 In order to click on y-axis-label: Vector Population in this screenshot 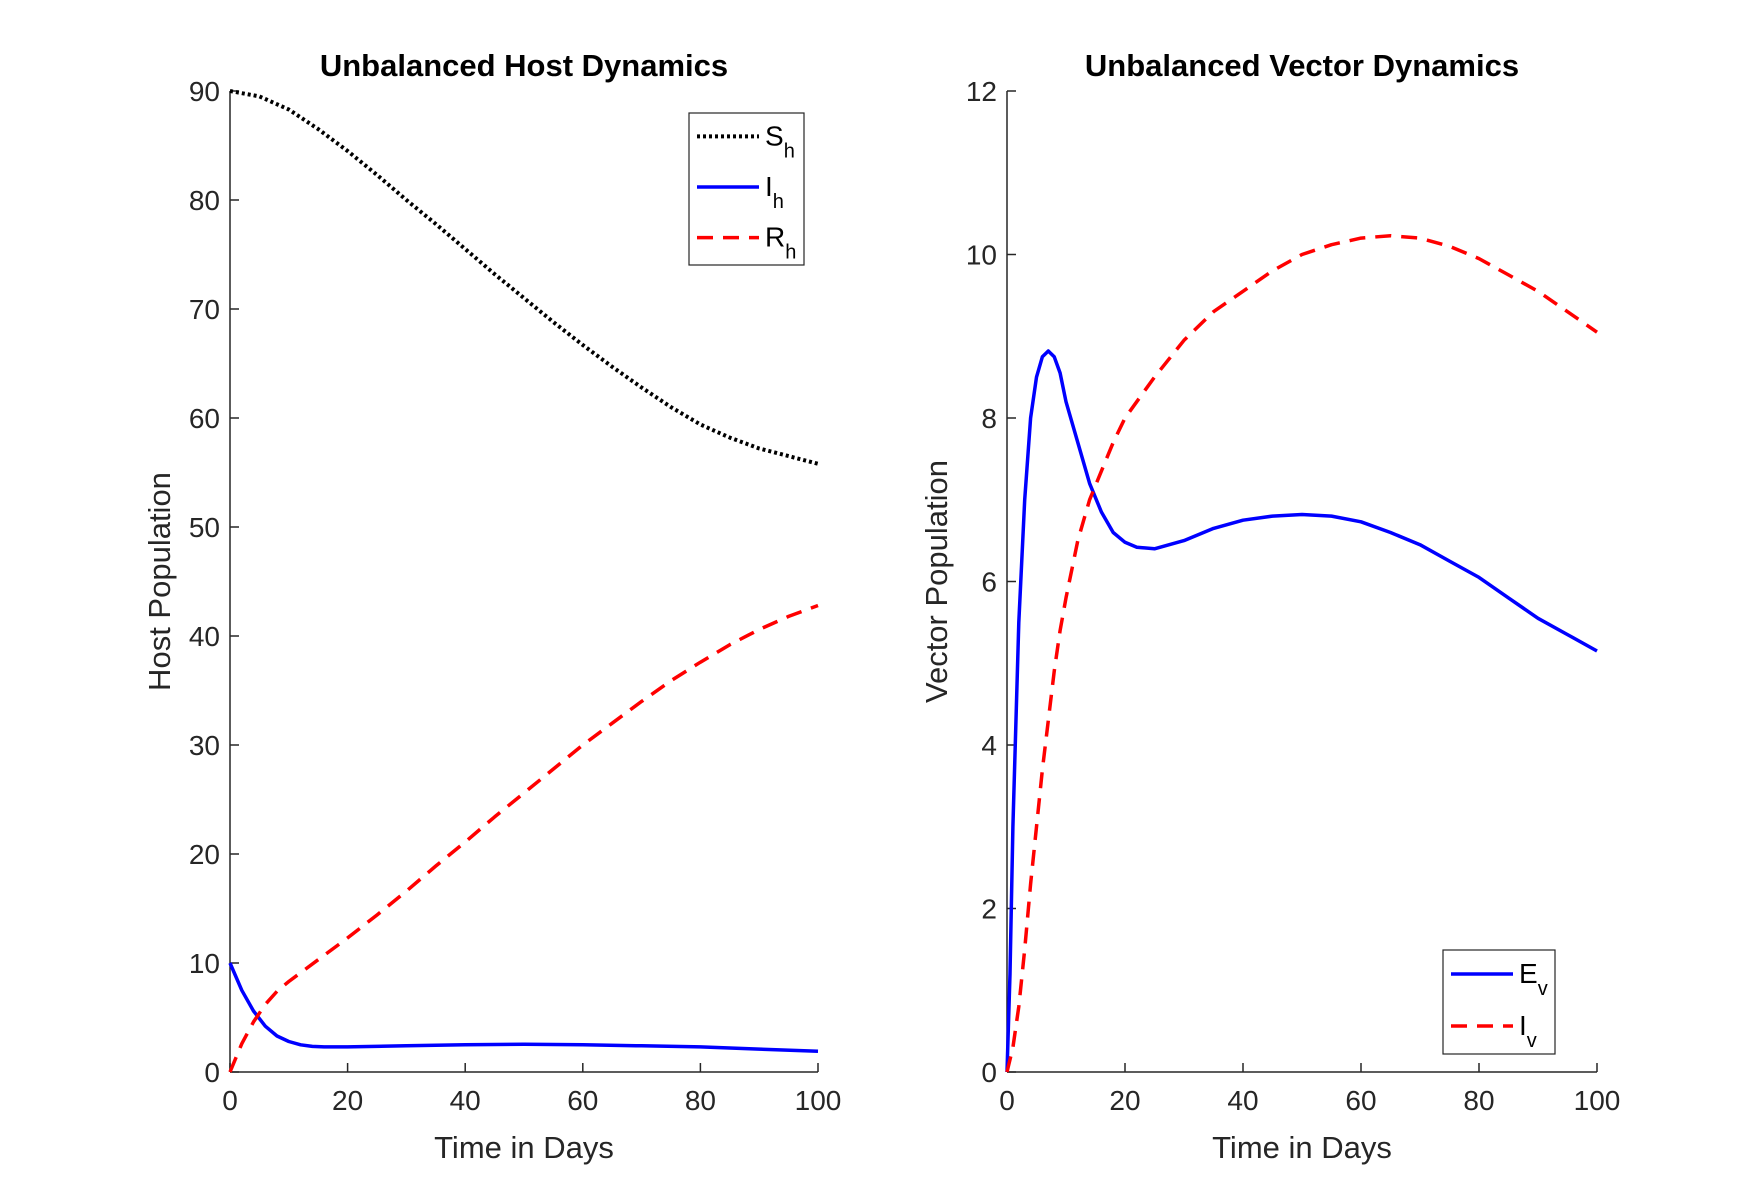, I will do `click(936, 581)`.